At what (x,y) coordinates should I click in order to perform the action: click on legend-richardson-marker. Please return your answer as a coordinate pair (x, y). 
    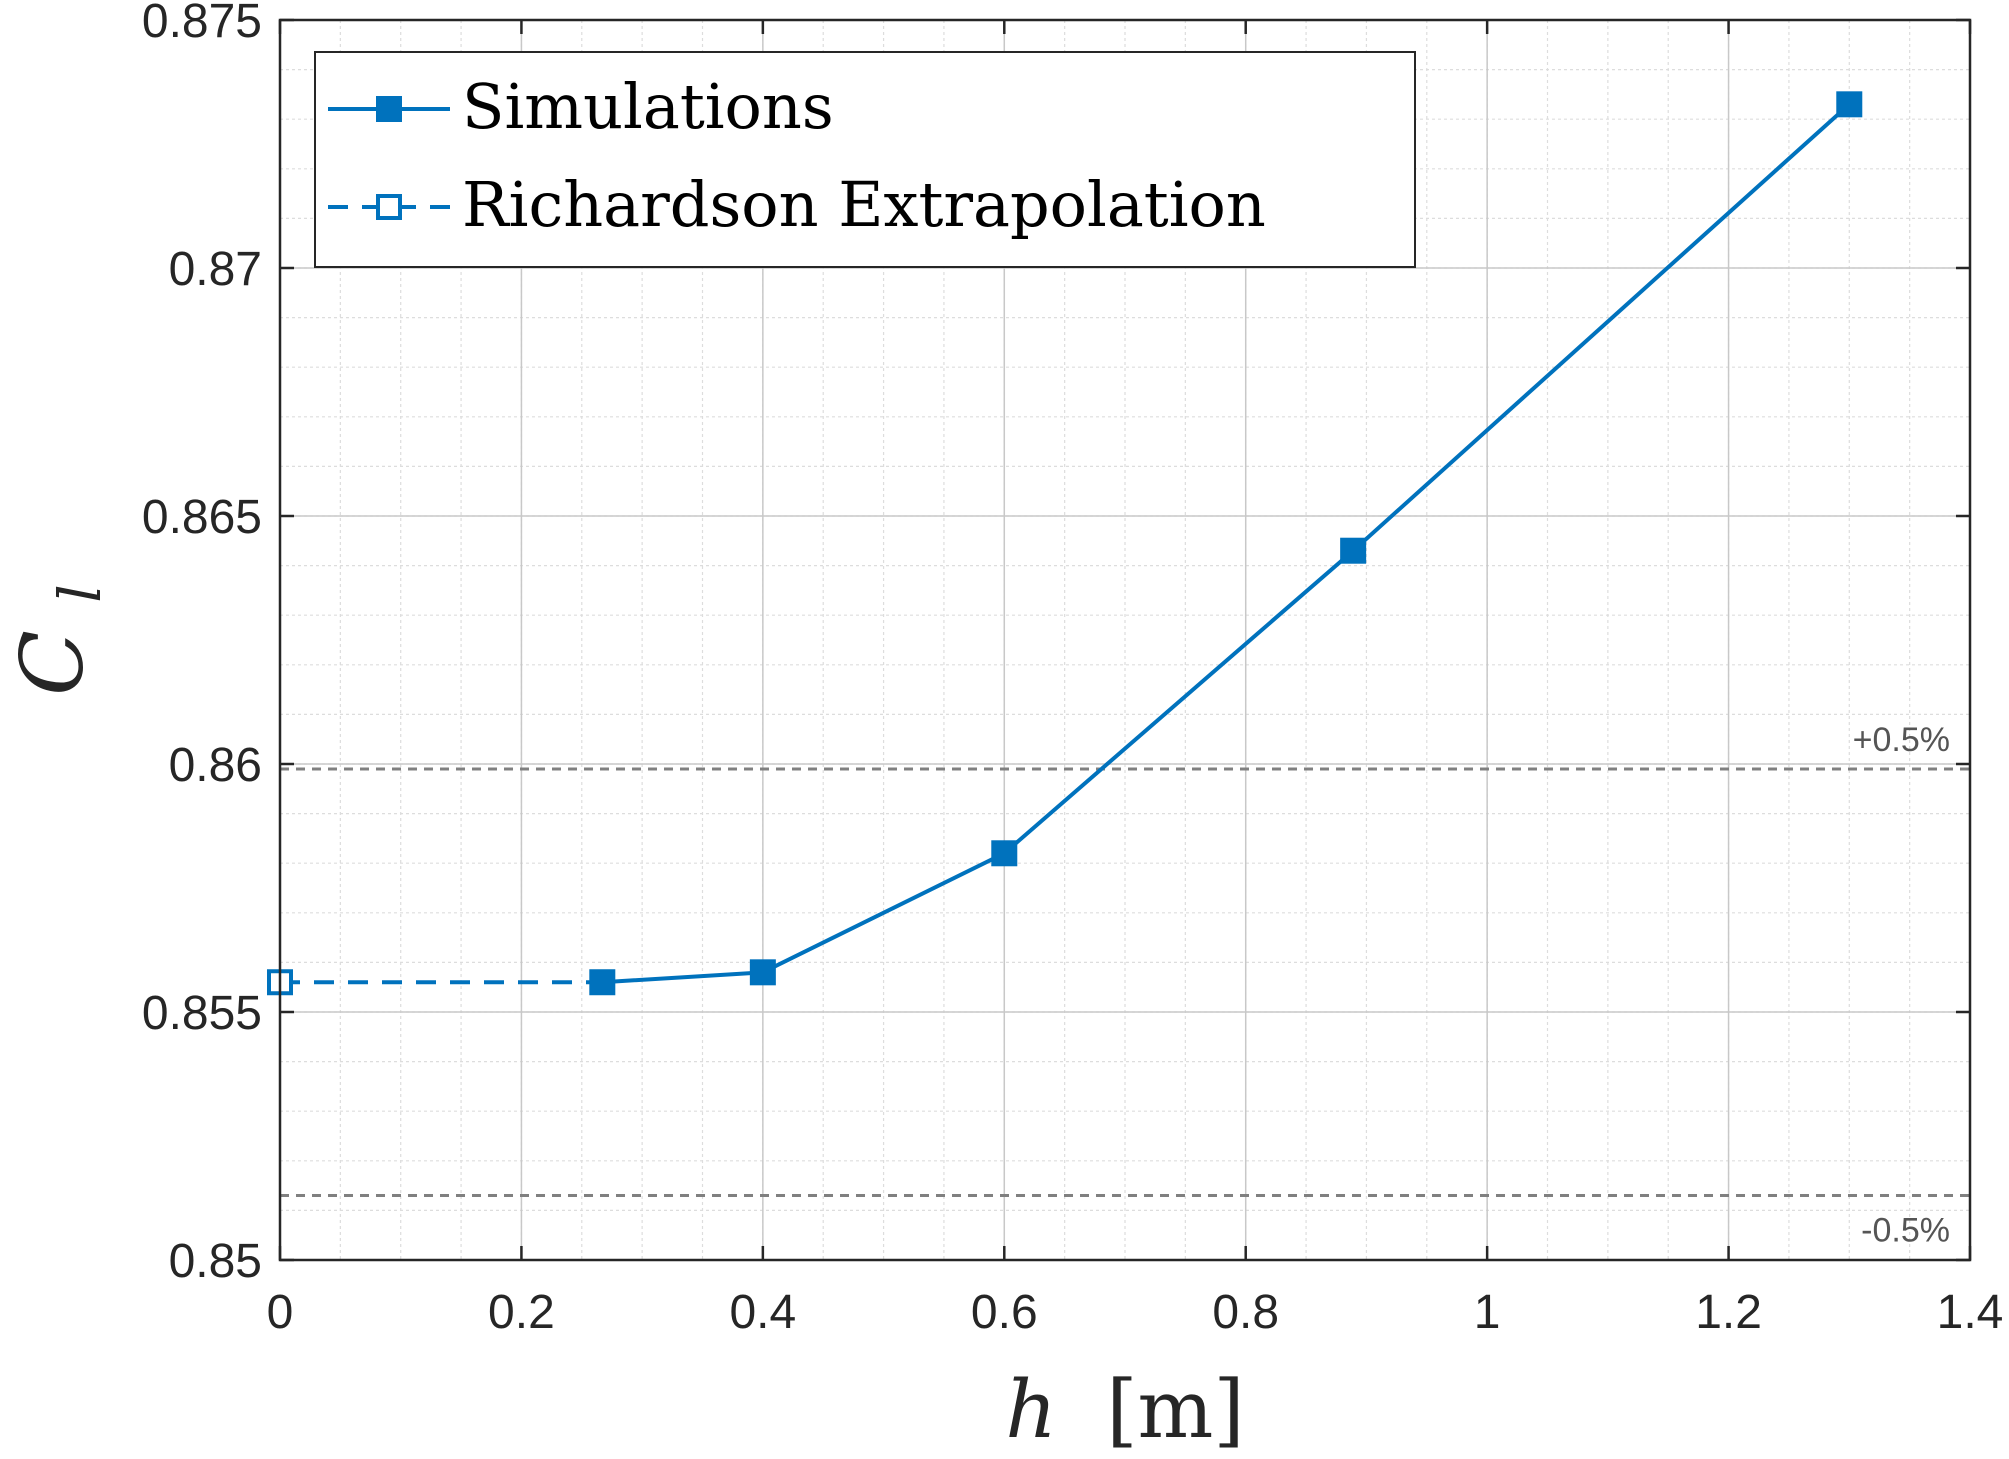
    Looking at the image, I should click on (389, 207).